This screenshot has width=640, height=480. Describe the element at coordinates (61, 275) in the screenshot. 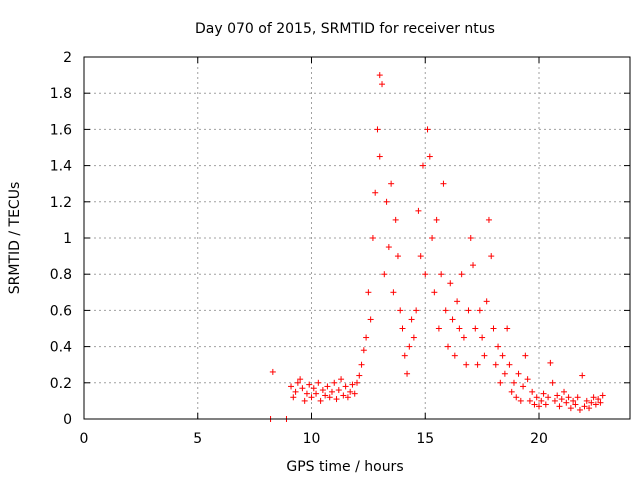

I see `y-tick-label: 0.8` at that location.